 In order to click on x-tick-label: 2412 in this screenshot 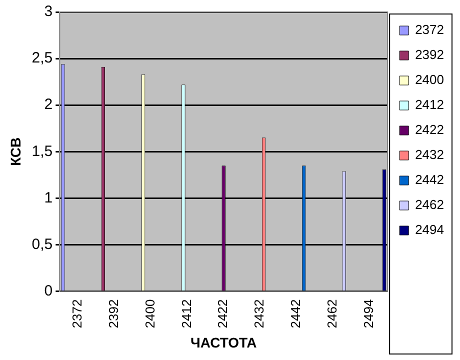, I will do `click(186, 313)`.